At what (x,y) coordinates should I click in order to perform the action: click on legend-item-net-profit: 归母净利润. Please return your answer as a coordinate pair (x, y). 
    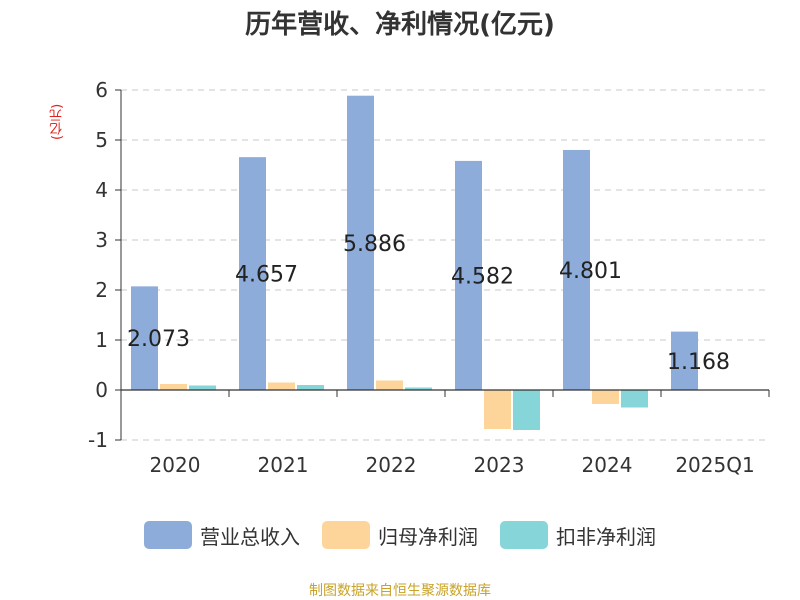
    Looking at the image, I should click on (400, 535).